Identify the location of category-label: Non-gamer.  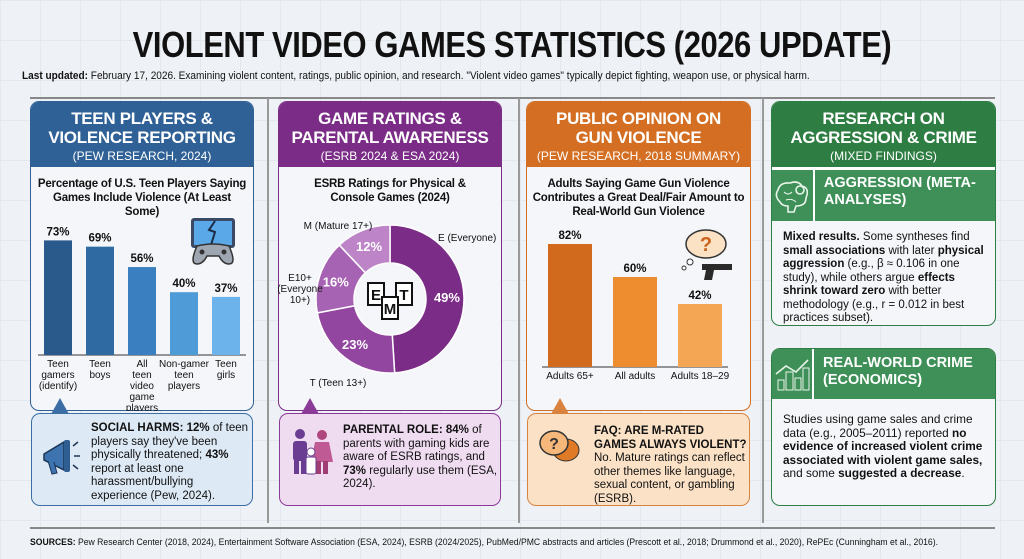
(184, 364).